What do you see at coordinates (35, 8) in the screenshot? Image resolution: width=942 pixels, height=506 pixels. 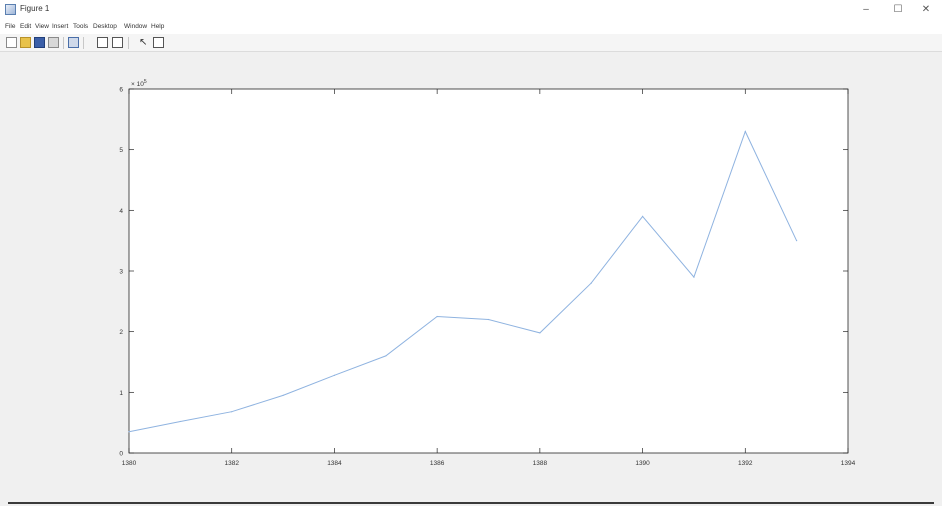 I see `window-title: Figure 1` at bounding box center [35, 8].